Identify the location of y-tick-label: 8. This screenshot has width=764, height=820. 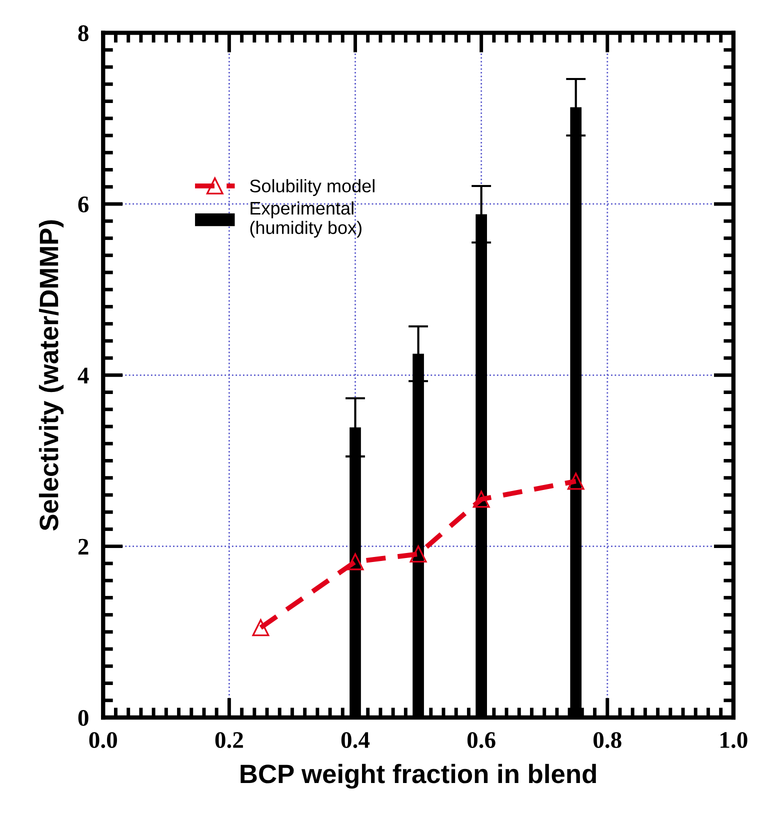
(83, 33).